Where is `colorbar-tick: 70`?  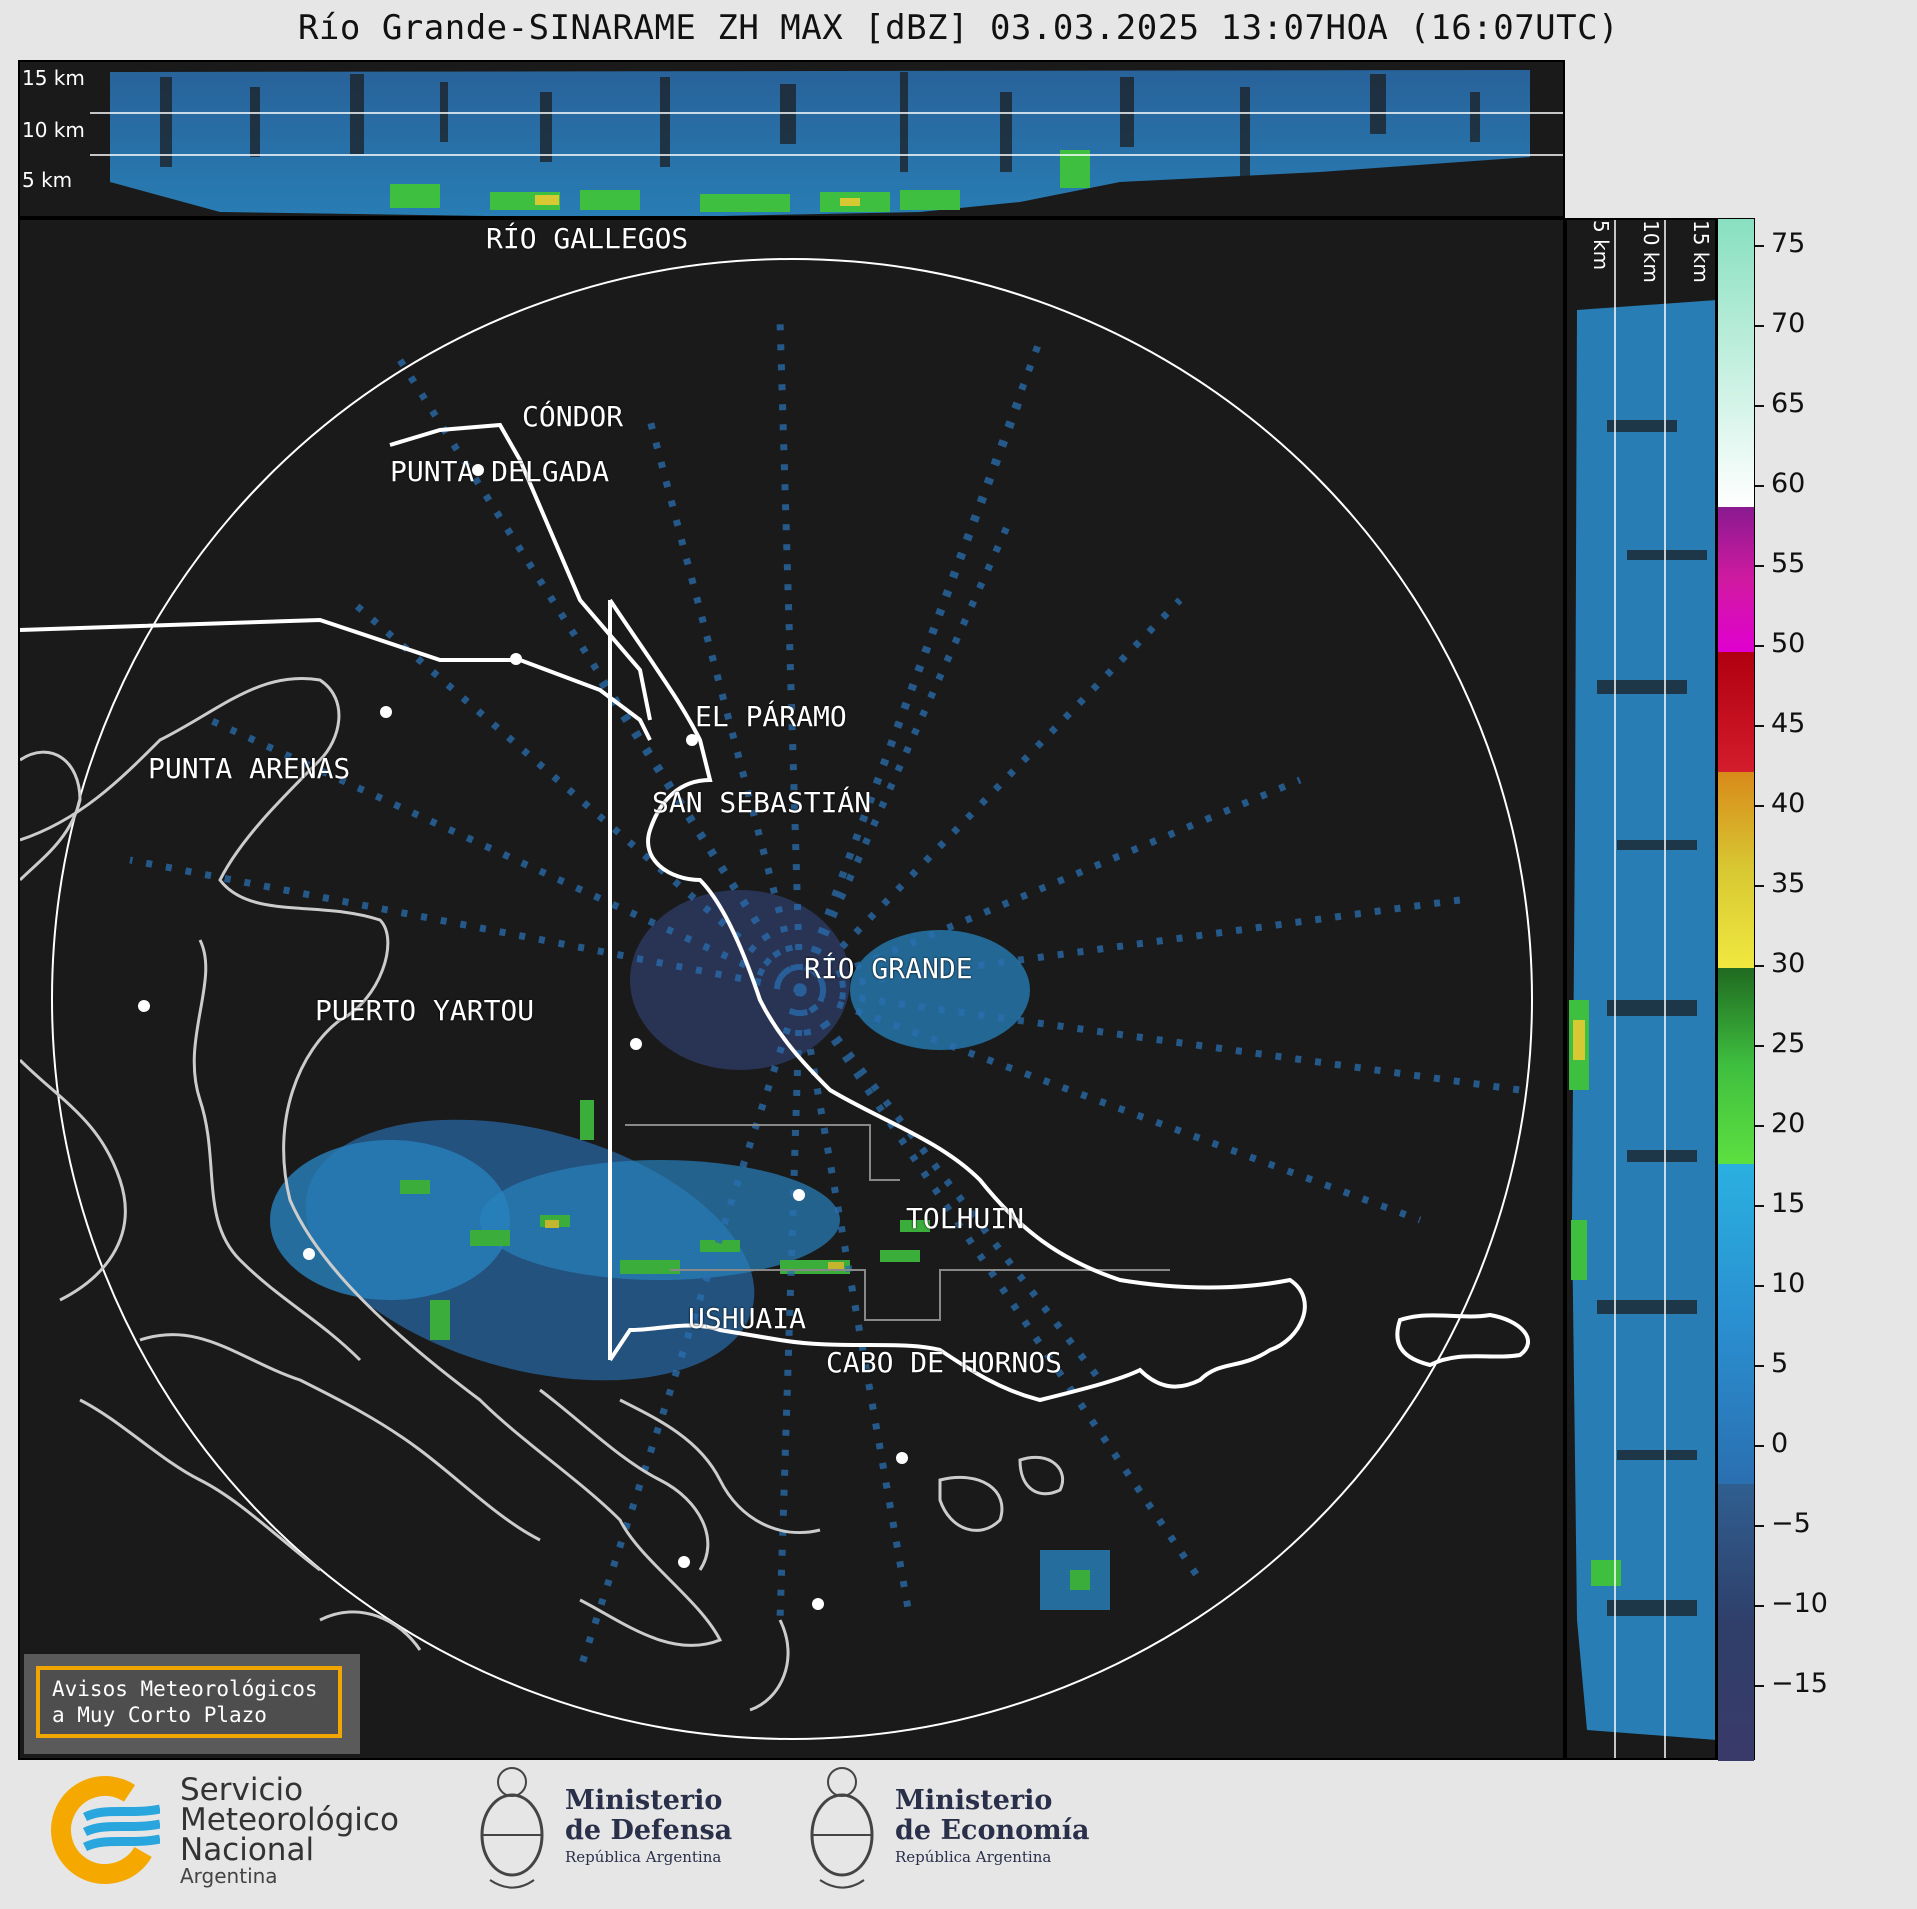
colorbar-tick: 70 is located at coordinates (1780, 323).